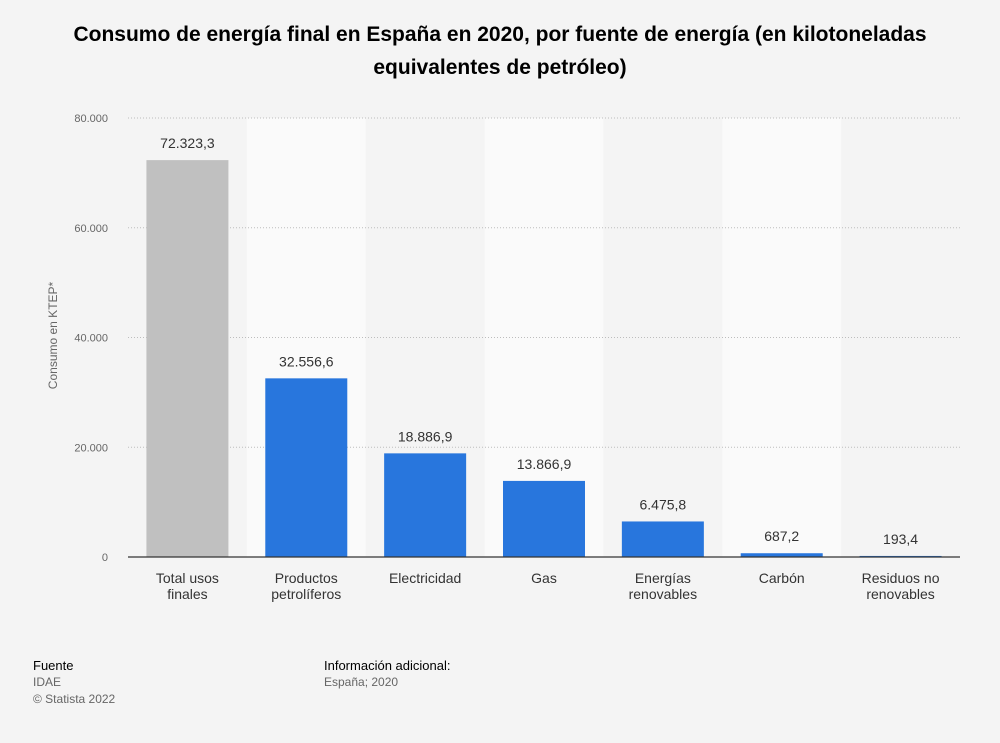 The height and width of the screenshot is (743, 1000). I want to click on source-text: IDAE, so click(47, 682).